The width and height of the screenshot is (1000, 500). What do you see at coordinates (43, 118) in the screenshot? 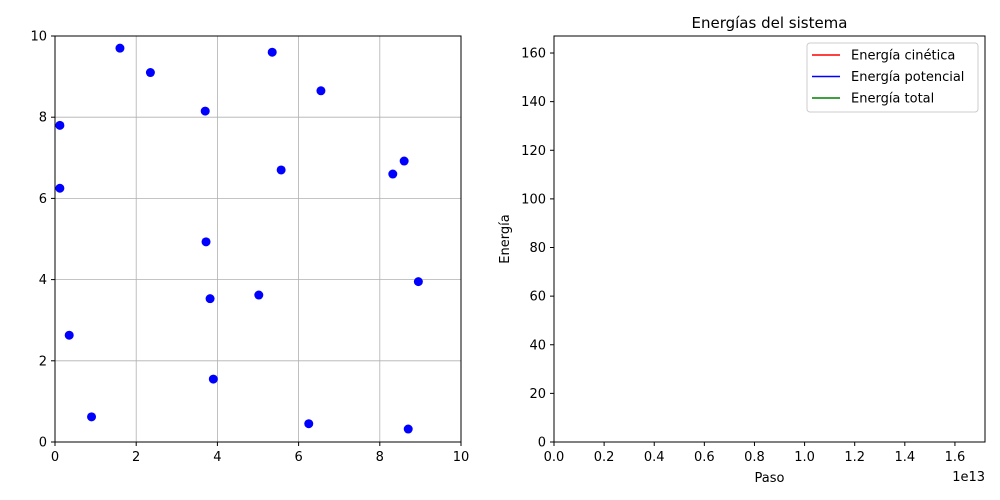
I see `scatter-y-tick-label: 8` at bounding box center [43, 118].